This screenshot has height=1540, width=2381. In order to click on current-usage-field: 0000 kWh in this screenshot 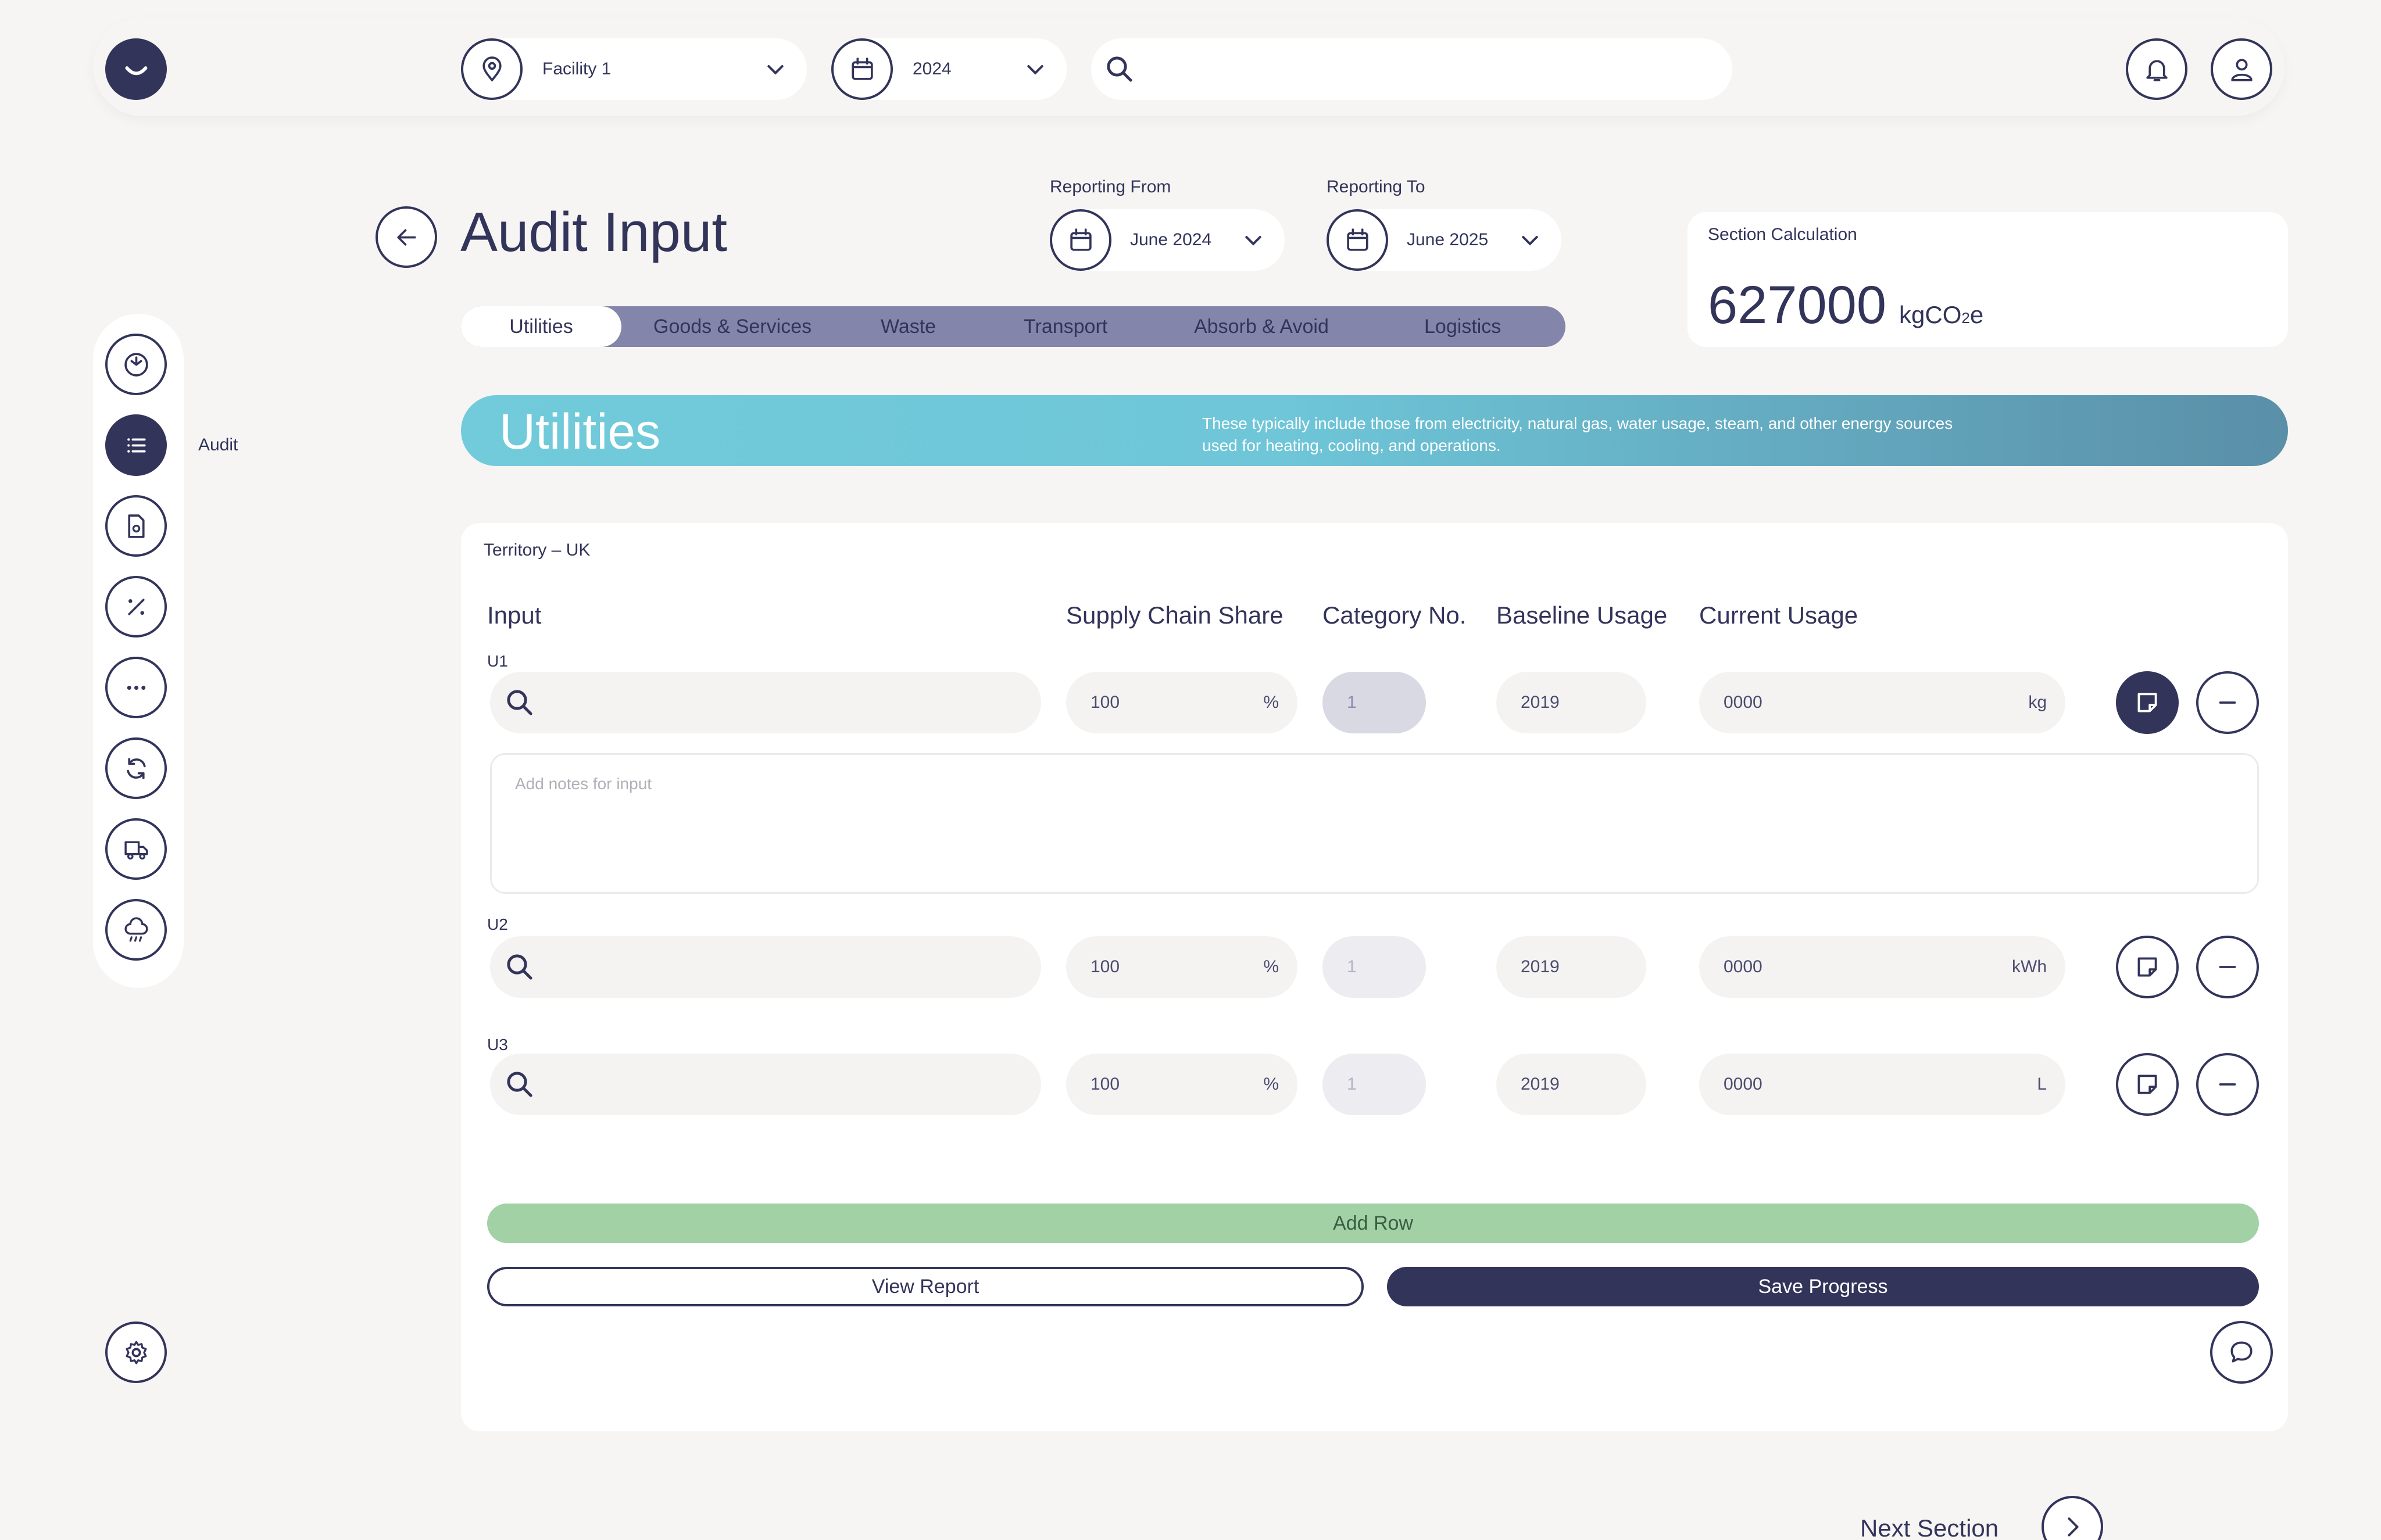, I will do `click(1882, 967)`.